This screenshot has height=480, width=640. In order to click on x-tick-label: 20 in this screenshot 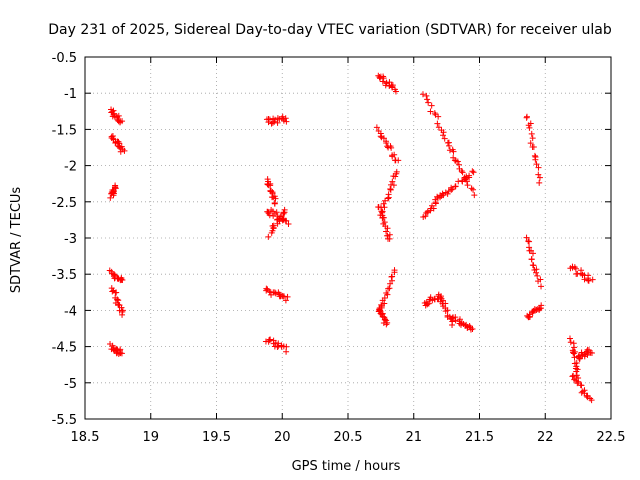, I will do `click(282, 437)`.